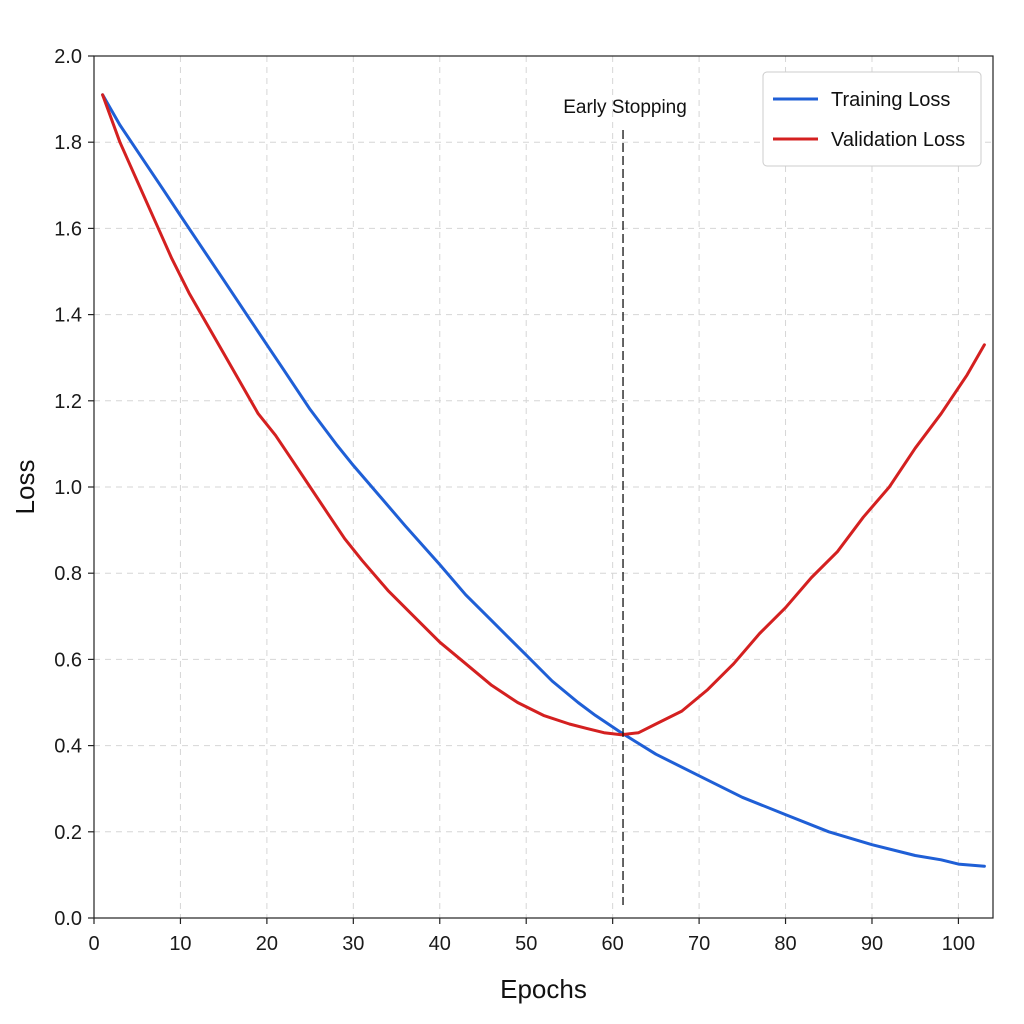 Image resolution: width=1024 pixels, height=1024 pixels. I want to click on y-tick-label: 1.2, so click(68, 402).